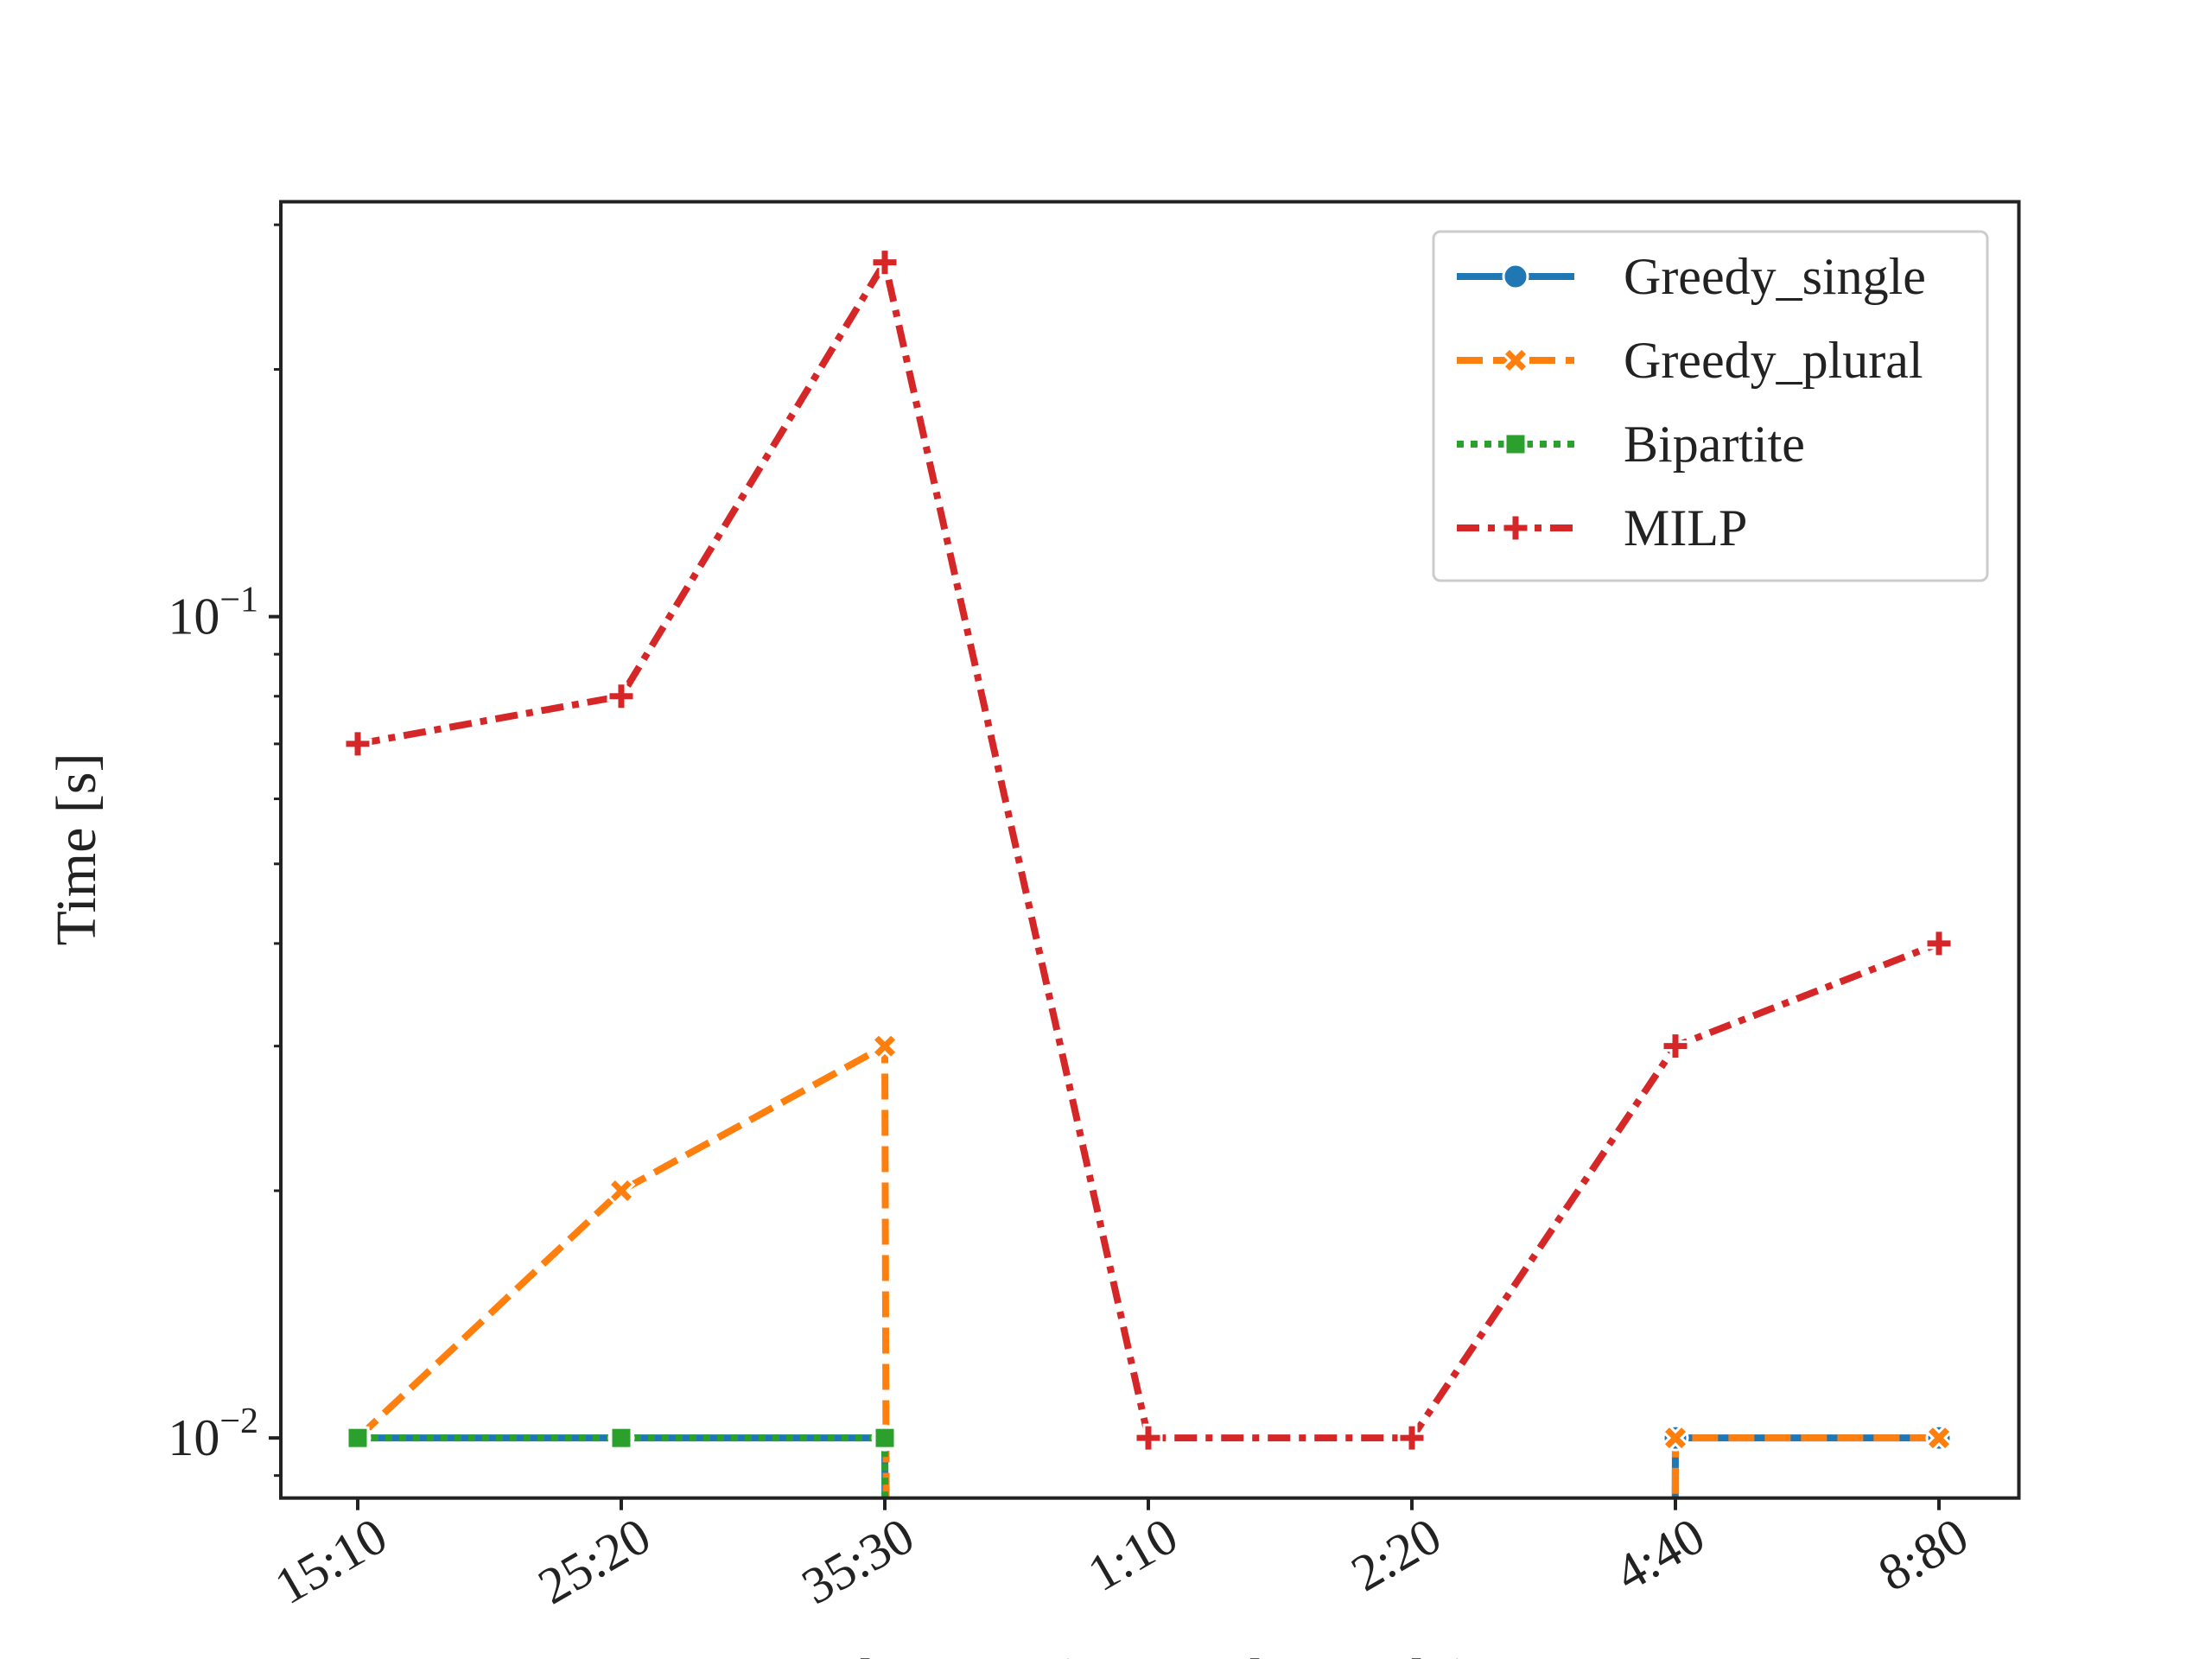  I want to click on legend-label: Bipartite, so click(1714, 444).